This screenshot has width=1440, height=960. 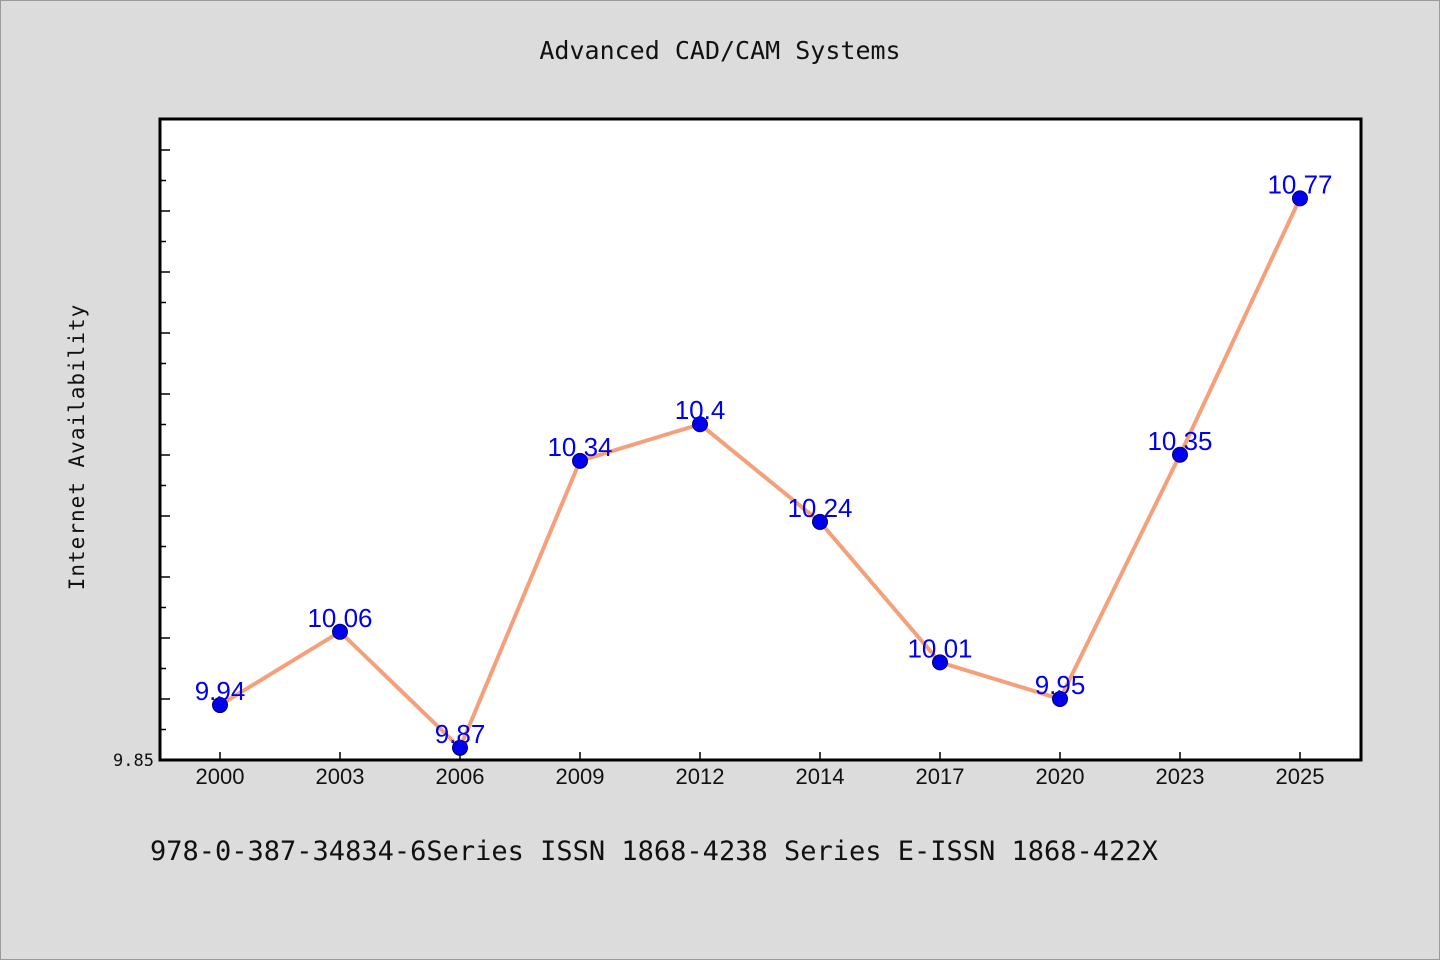 I want to click on y-tick-label: 9.85, so click(x=133, y=761).